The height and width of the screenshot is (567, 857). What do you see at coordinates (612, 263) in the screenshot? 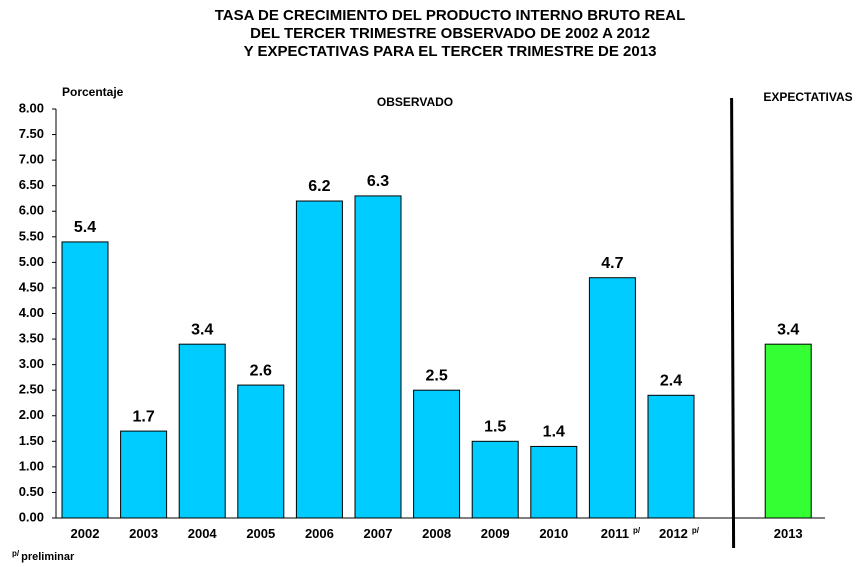
I see `value-label: 4.7` at bounding box center [612, 263].